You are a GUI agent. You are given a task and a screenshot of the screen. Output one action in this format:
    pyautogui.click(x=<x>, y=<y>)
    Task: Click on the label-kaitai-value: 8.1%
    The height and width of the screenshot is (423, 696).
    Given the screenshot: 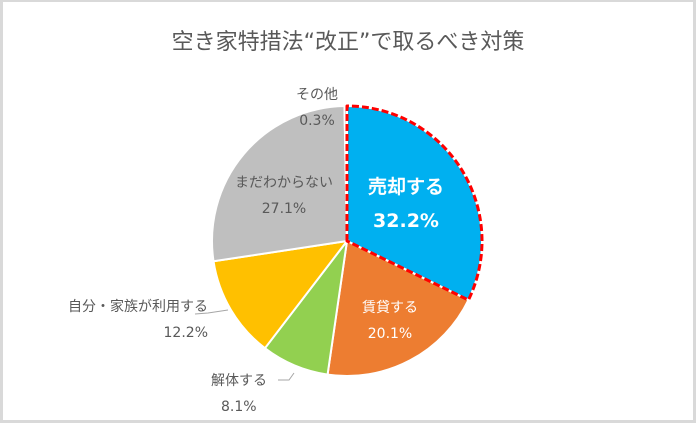 What is the action you would take?
    pyautogui.click(x=239, y=407)
    